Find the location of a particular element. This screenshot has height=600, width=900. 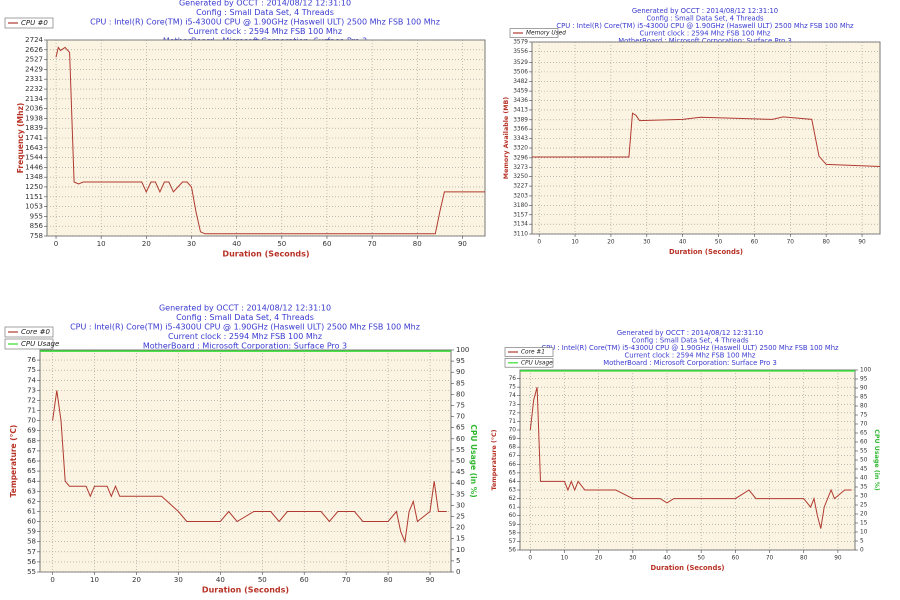

y-tick-label: 3320 is located at coordinates (520, 149).